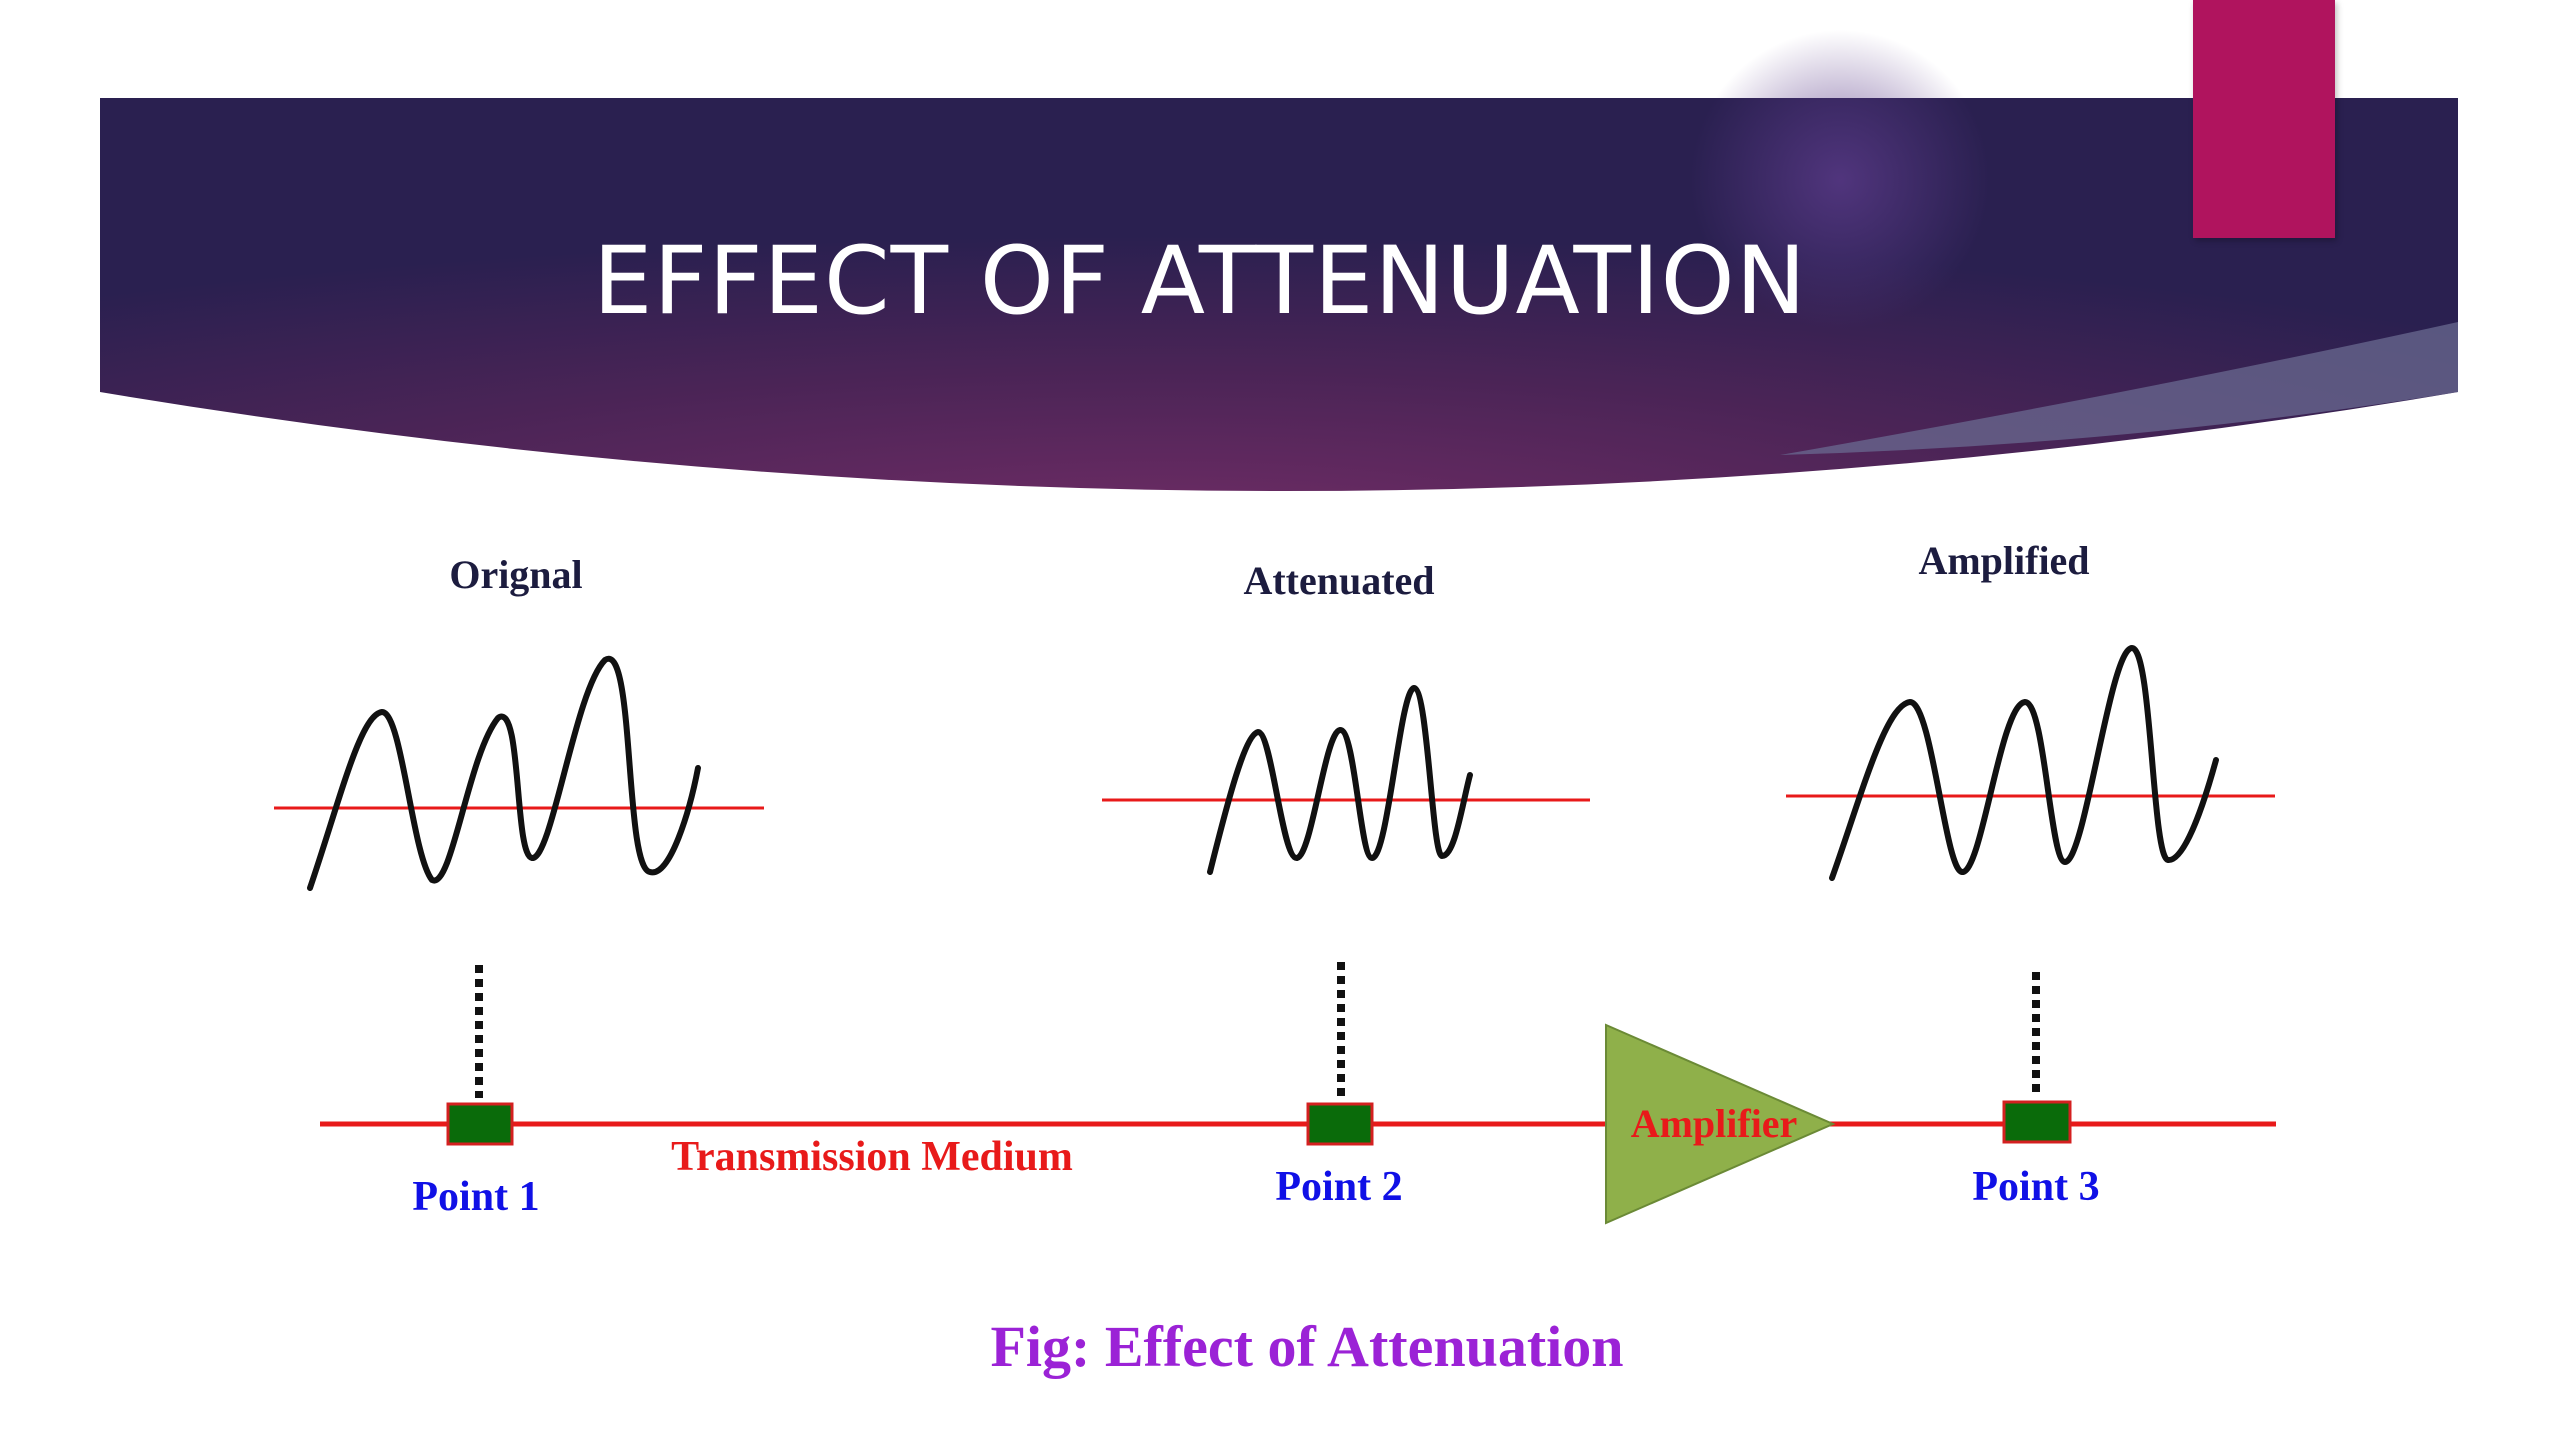  What do you see at coordinates (504, 773) in the screenshot?
I see `waveform-original` at bounding box center [504, 773].